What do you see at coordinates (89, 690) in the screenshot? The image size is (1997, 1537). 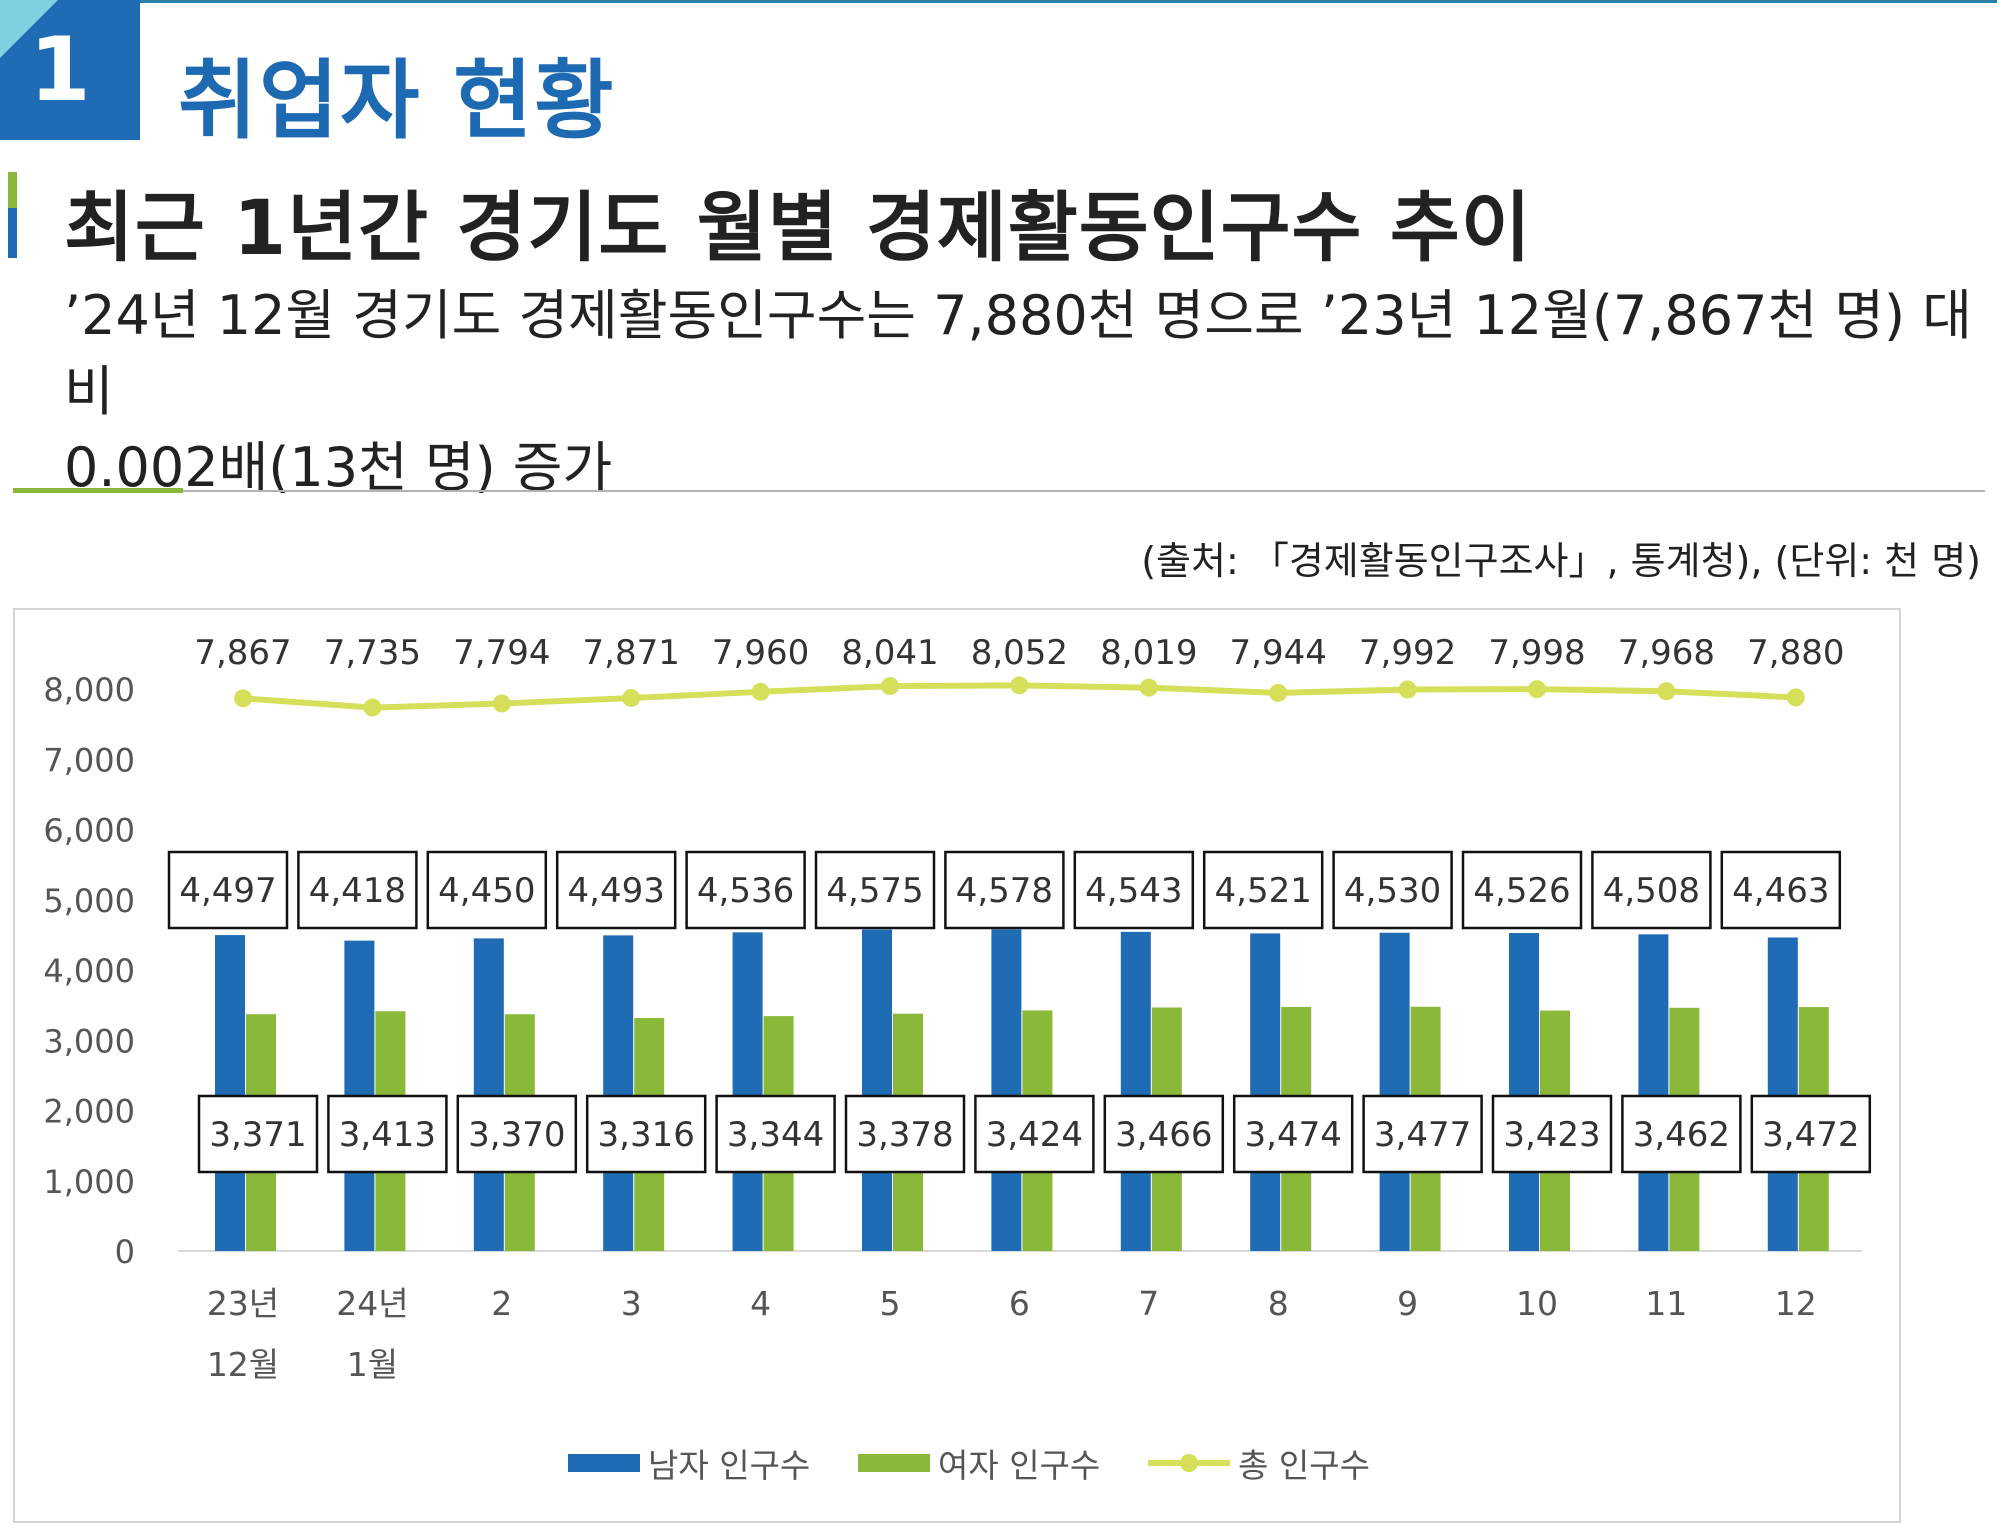 I see `y-tick-label: 8,000` at bounding box center [89, 690].